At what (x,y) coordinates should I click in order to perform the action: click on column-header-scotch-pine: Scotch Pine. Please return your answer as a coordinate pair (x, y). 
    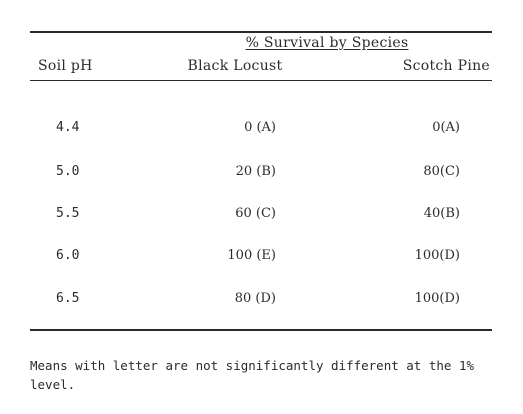
    Looking at the image, I should click on (446, 66).